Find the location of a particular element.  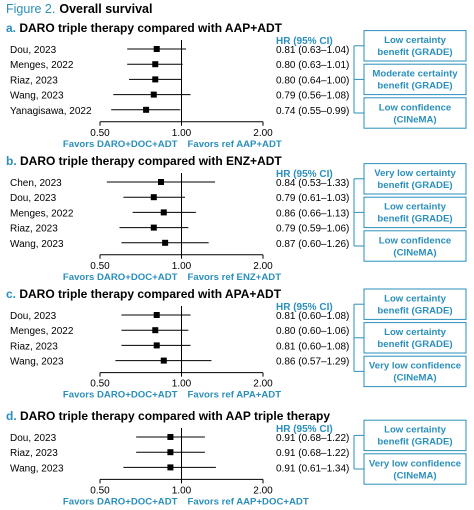

hr-ci-text: 0.79 (0.59–1.06) is located at coordinates (312, 229).